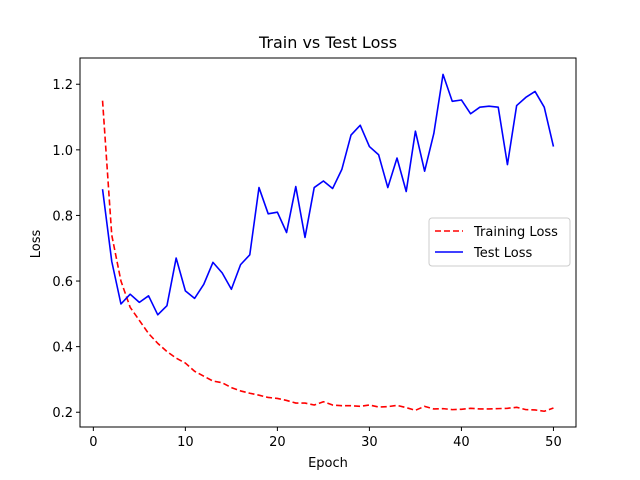 The height and width of the screenshot is (480, 640). I want to click on y-tick-label: 1.0, so click(62, 151).